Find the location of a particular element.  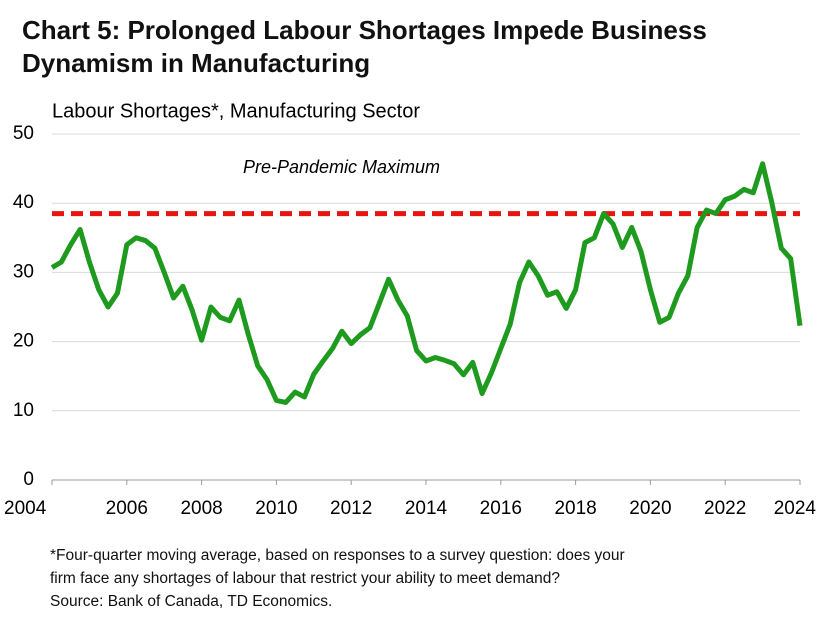

x-tick-label: 2008 is located at coordinates (201, 508).